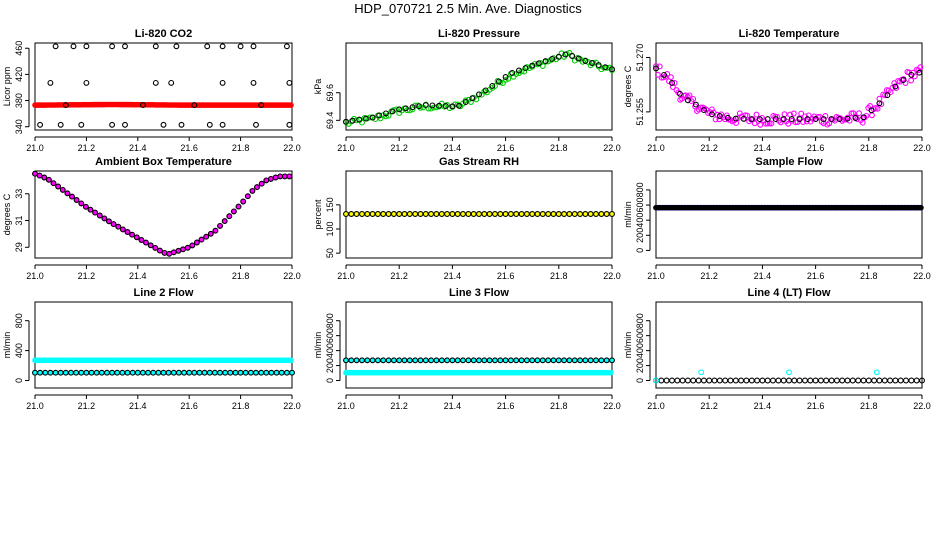  Describe the element at coordinates (19, 126) in the screenshot. I see `y-tick-label: 340` at that location.